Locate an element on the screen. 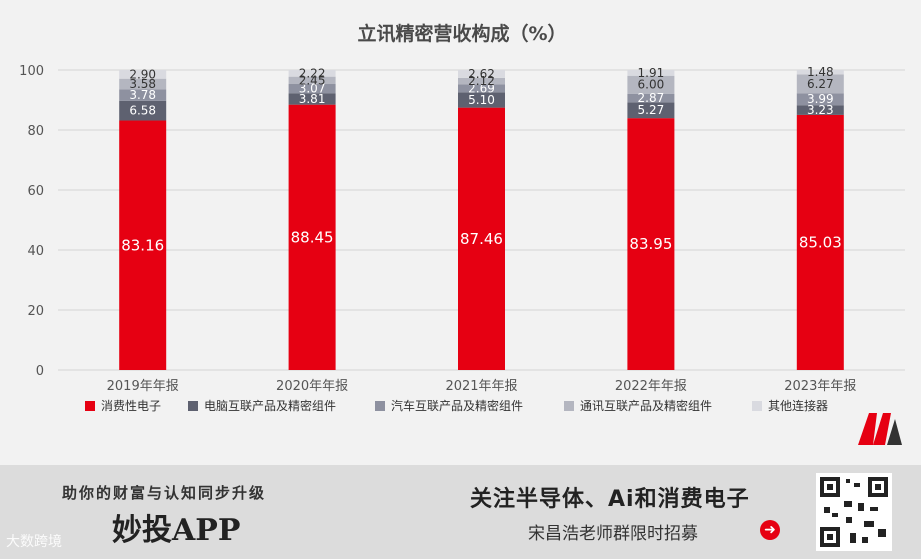  data-label: 3.07 is located at coordinates (312, 89).